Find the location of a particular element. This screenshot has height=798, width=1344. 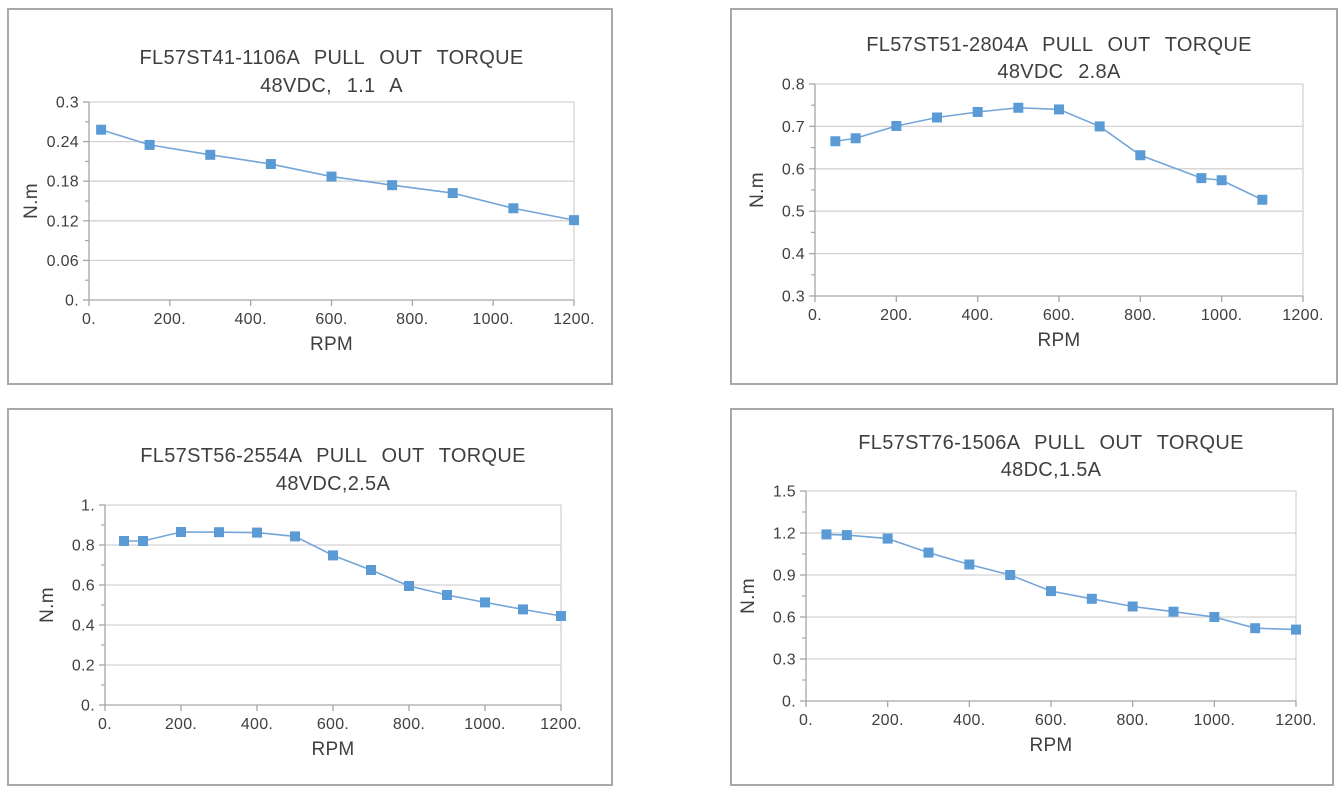

chart-subtitle: 48VDC, 1.1 A is located at coordinates (331, 86).